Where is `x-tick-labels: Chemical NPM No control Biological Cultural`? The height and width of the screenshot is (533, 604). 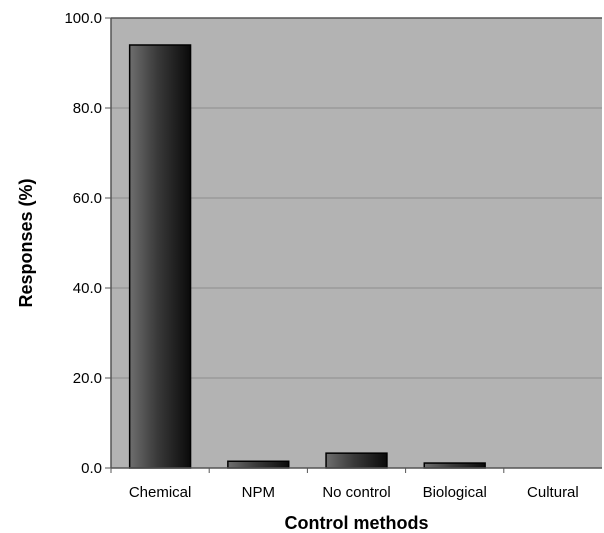 x-tick-labels: Chemical NPM No control Biological Cultural is located at coordinates (344, 484).